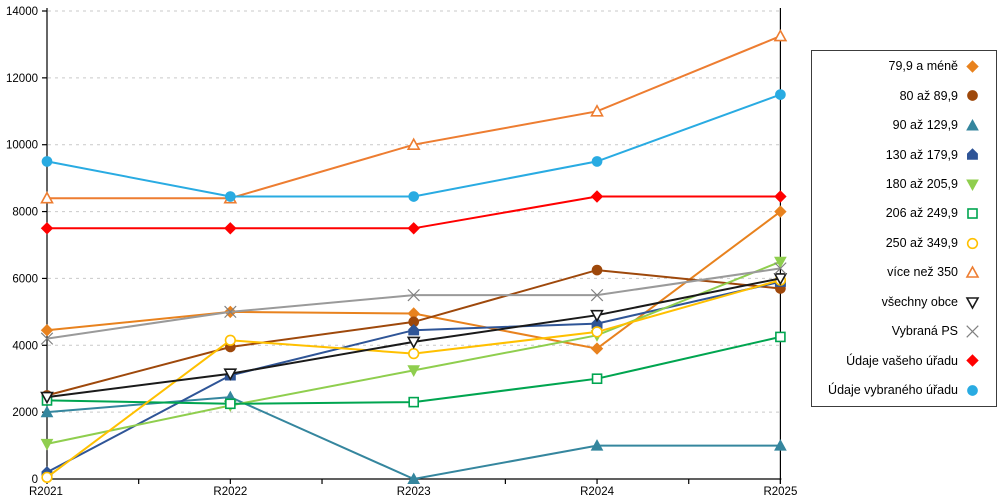 The height and width of the screenshot is (500, 1000). Describe the element at coordinates (22, 146) in the screenshot. I see `y-tick-label: 10000` at that location.